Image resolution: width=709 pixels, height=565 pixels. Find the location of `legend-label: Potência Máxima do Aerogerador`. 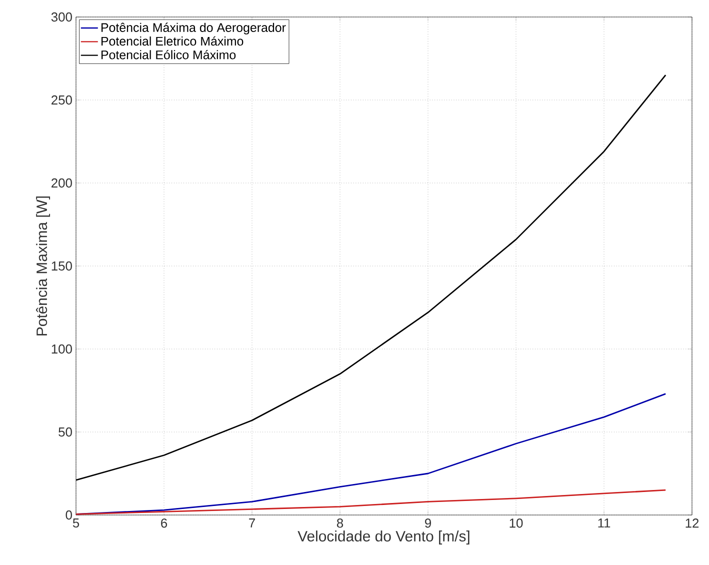

legend-label: Potência Máxima do Aerogerador is located at coordinates (193, 28).